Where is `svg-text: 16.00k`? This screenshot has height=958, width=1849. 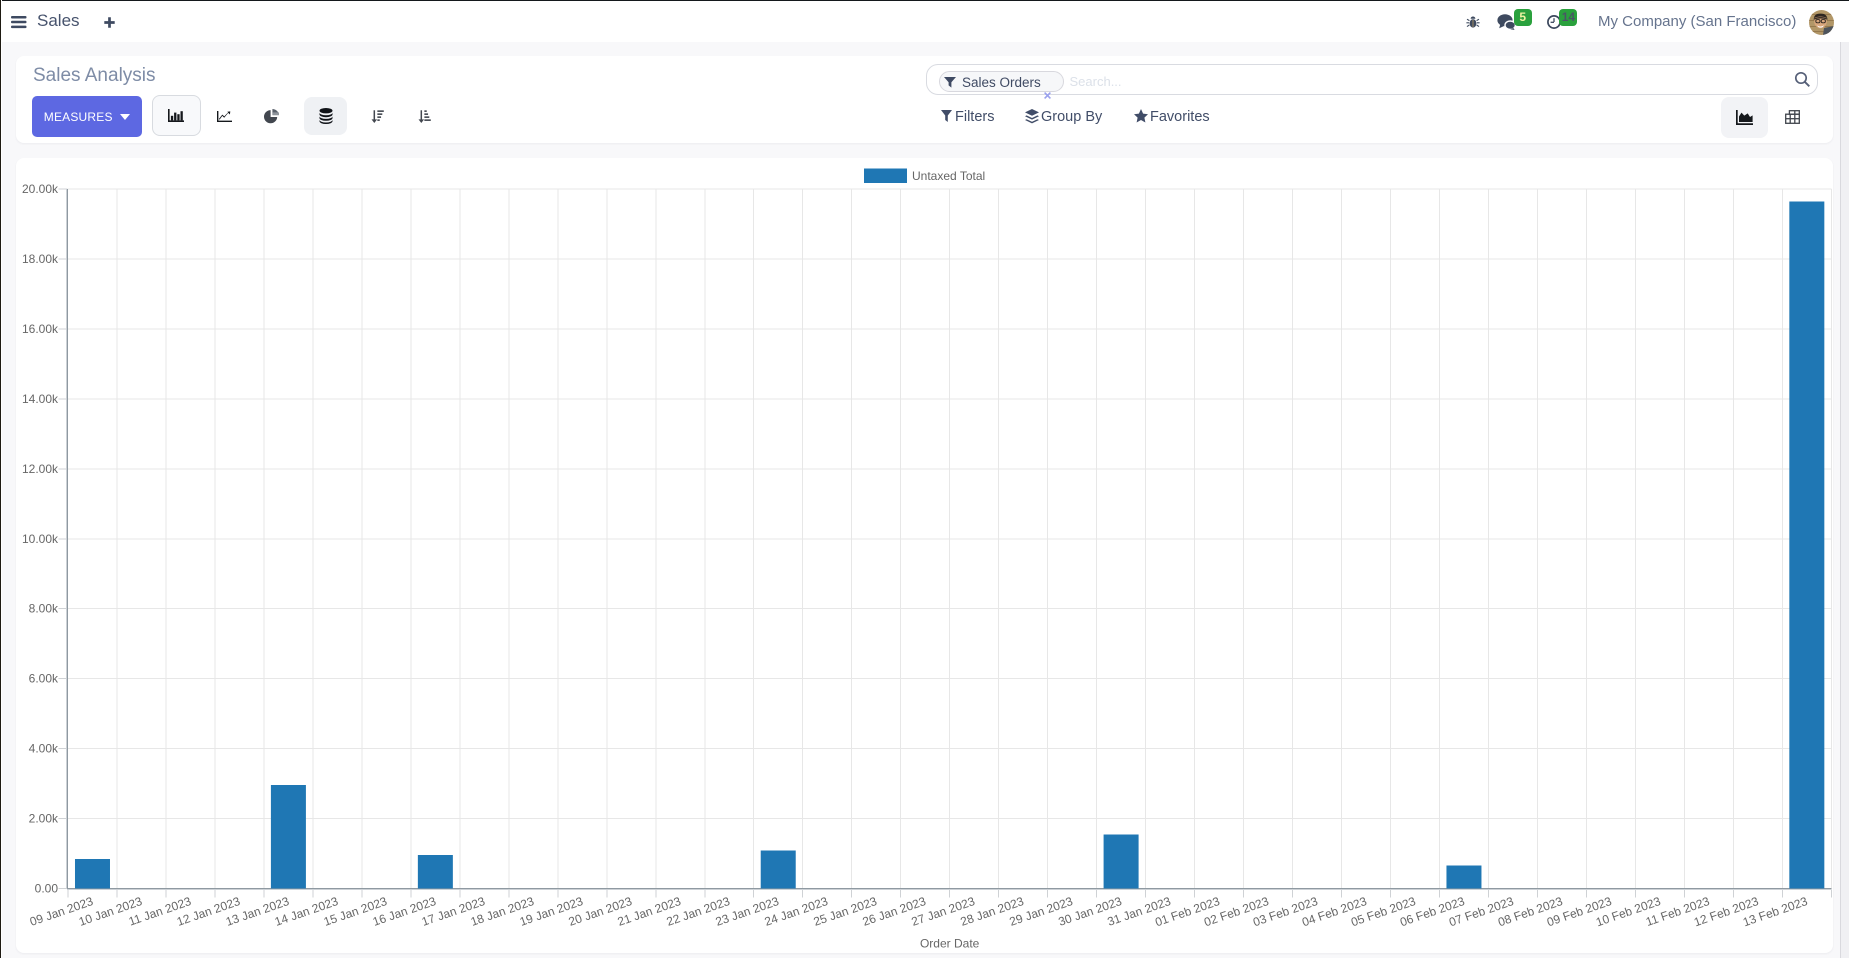 svg-text: 16.00k is located at coordinates (40, 329).